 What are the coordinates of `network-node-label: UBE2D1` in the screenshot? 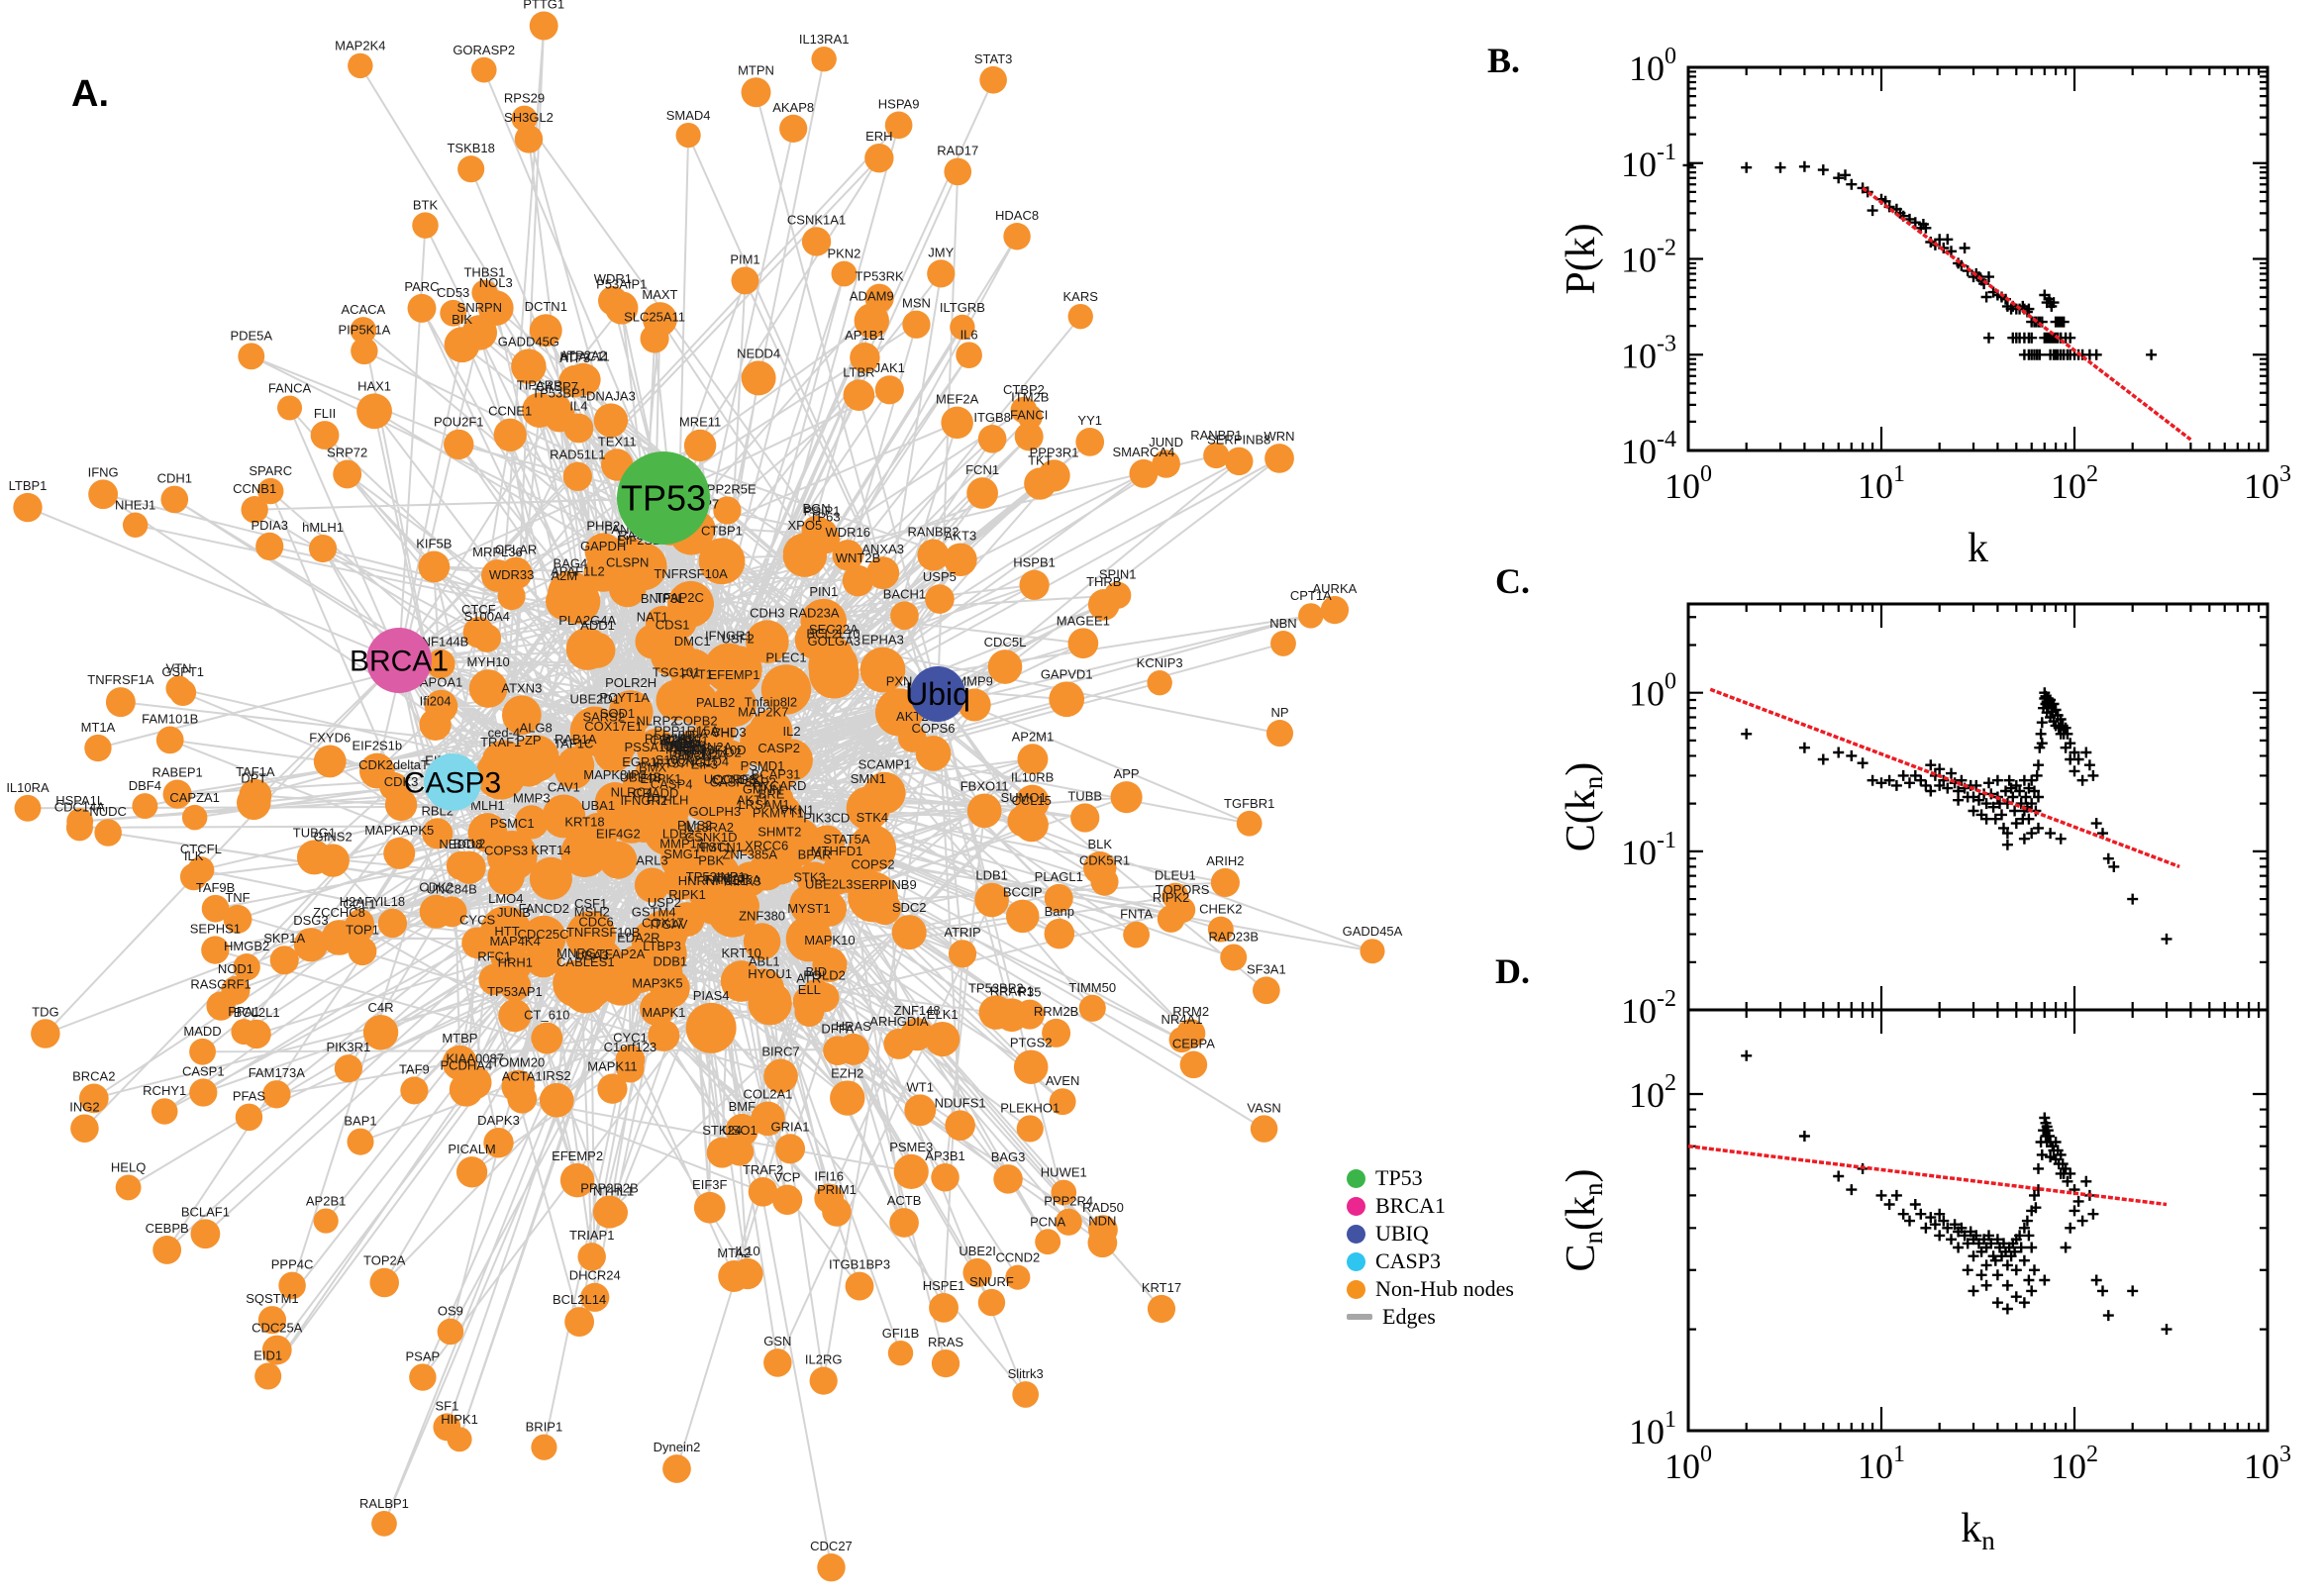 It's located at (594, 699).